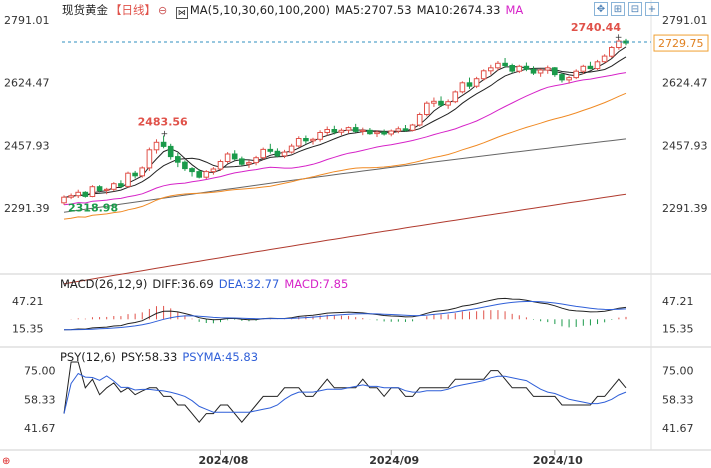 The width and height of the screenshot is (711, 468). I want to click on y-tick-label-right: 2457.93, so click(685, 145).